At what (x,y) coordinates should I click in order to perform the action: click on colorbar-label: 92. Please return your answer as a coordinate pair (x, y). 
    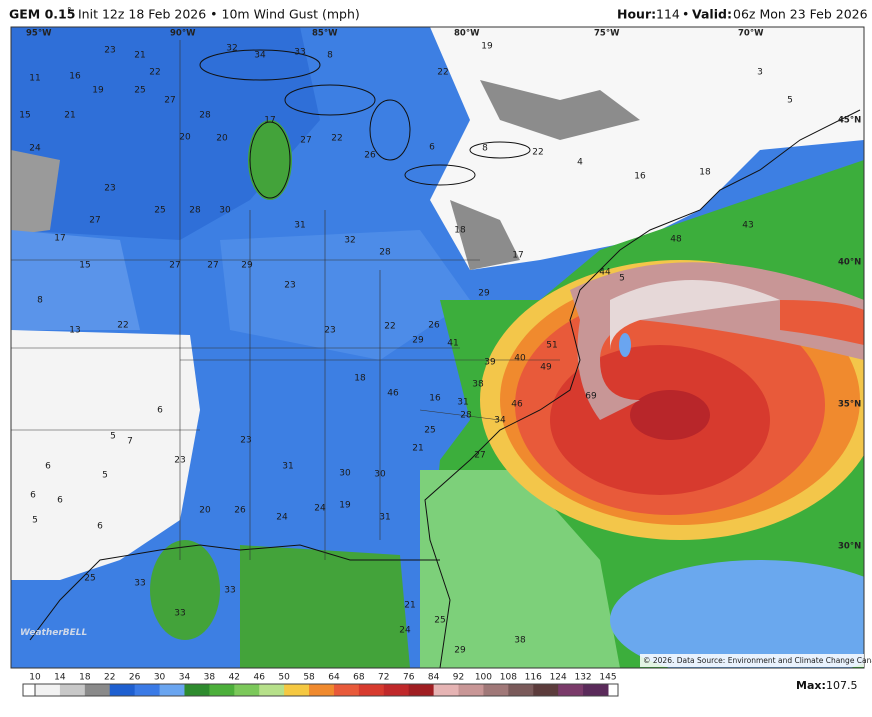
    Looking at the image, I should click on (458, 678).